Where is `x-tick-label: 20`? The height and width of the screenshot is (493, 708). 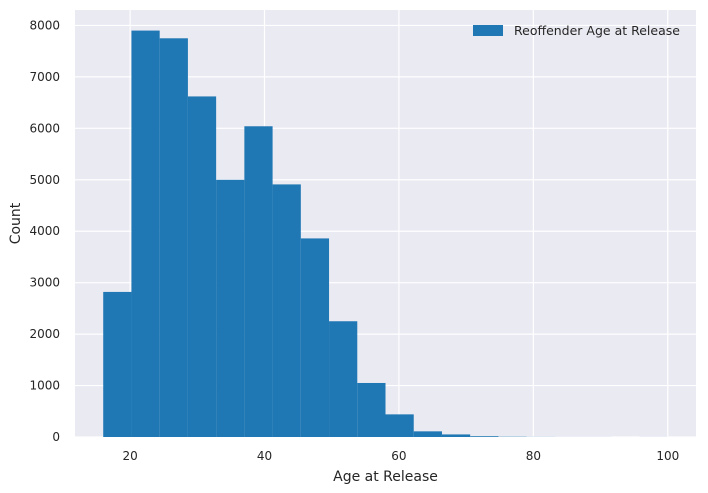 x-tick-label: 20 is located at coordinates (129, 456).